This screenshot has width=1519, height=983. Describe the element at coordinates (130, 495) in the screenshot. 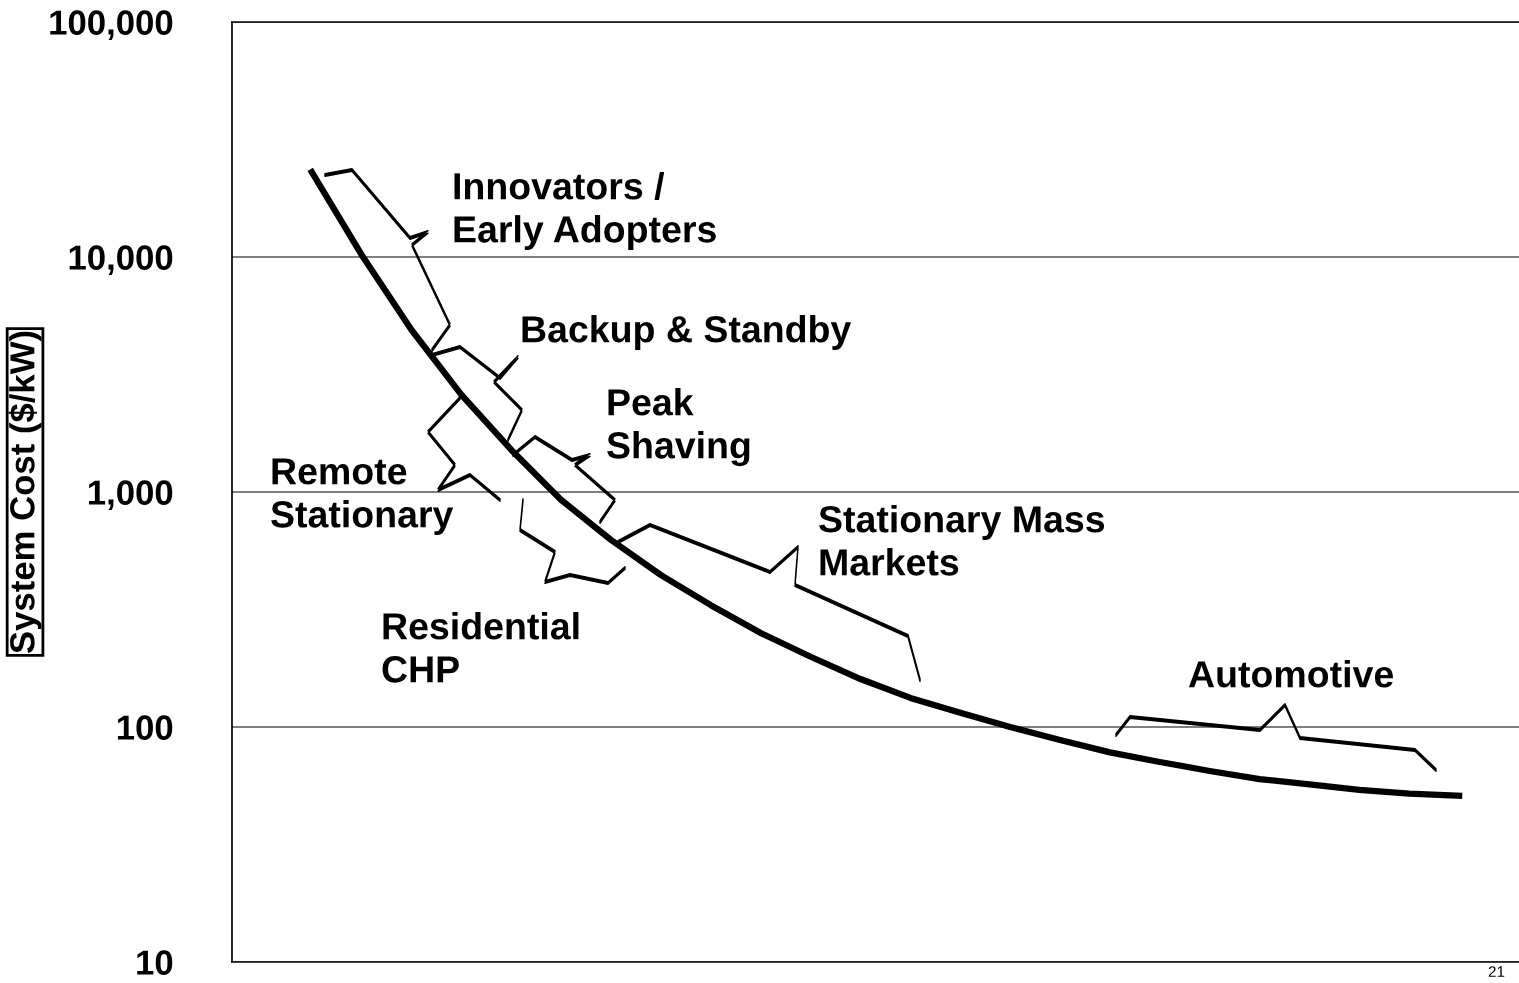

I see `y-tick-label: 1,000` at that location.